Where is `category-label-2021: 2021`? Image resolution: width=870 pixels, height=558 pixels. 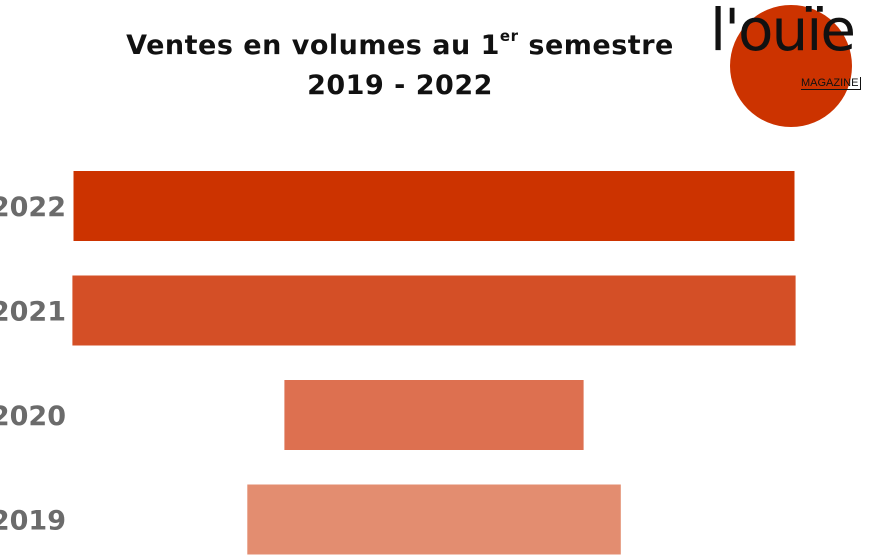
category-label-2021: 2021 is located at coordinates (33, 312).